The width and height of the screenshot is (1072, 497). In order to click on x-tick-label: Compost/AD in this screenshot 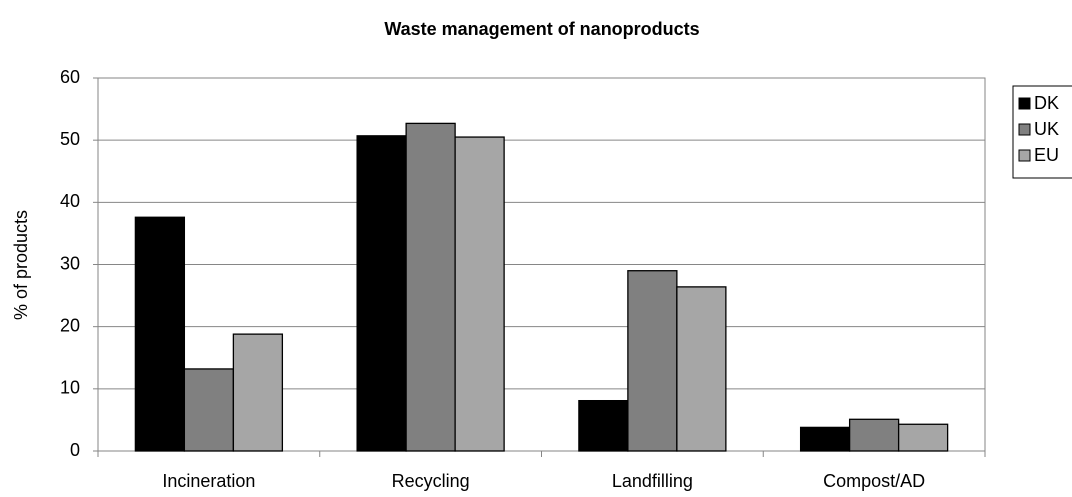, I will do `click(874, 481)`.